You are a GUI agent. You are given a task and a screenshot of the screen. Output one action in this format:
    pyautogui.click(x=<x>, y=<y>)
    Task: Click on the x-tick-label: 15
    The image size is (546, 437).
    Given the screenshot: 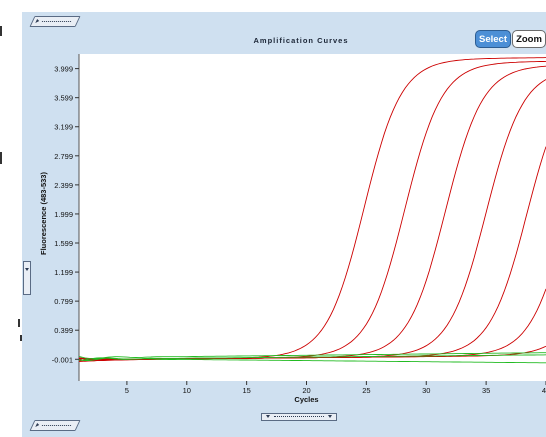 What is the action you would take?
    pyautogui.click(x=246, y=390)
    